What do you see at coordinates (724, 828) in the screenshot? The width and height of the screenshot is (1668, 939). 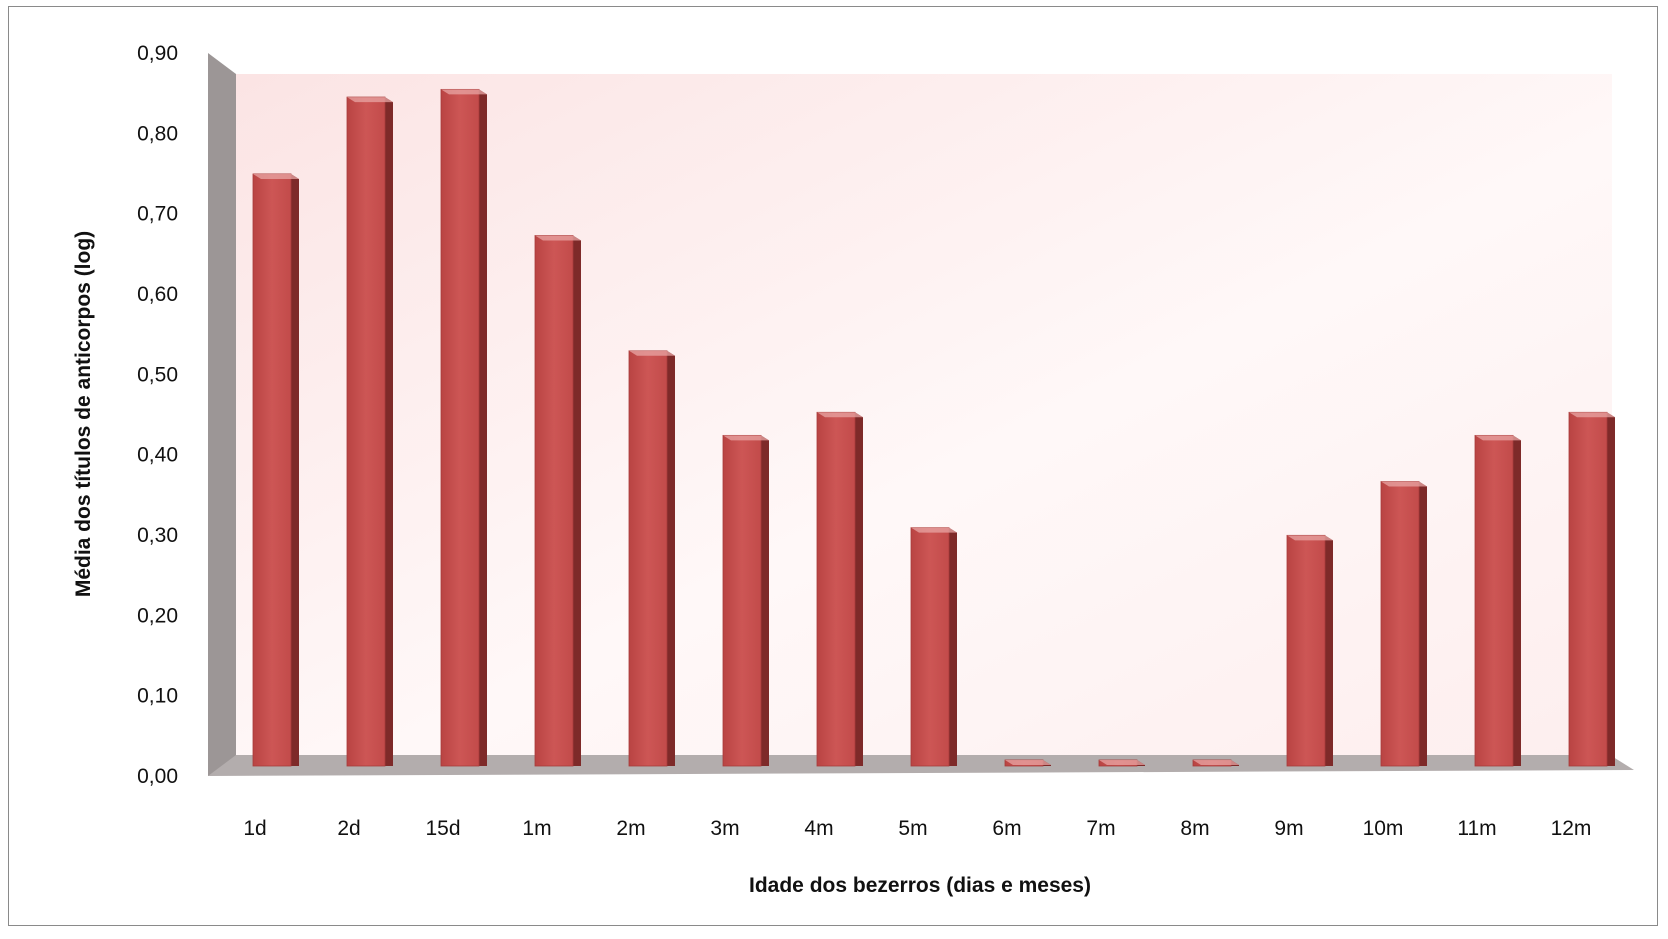 I see `x-tick-label: 3m` at bounding box center [724, 828].